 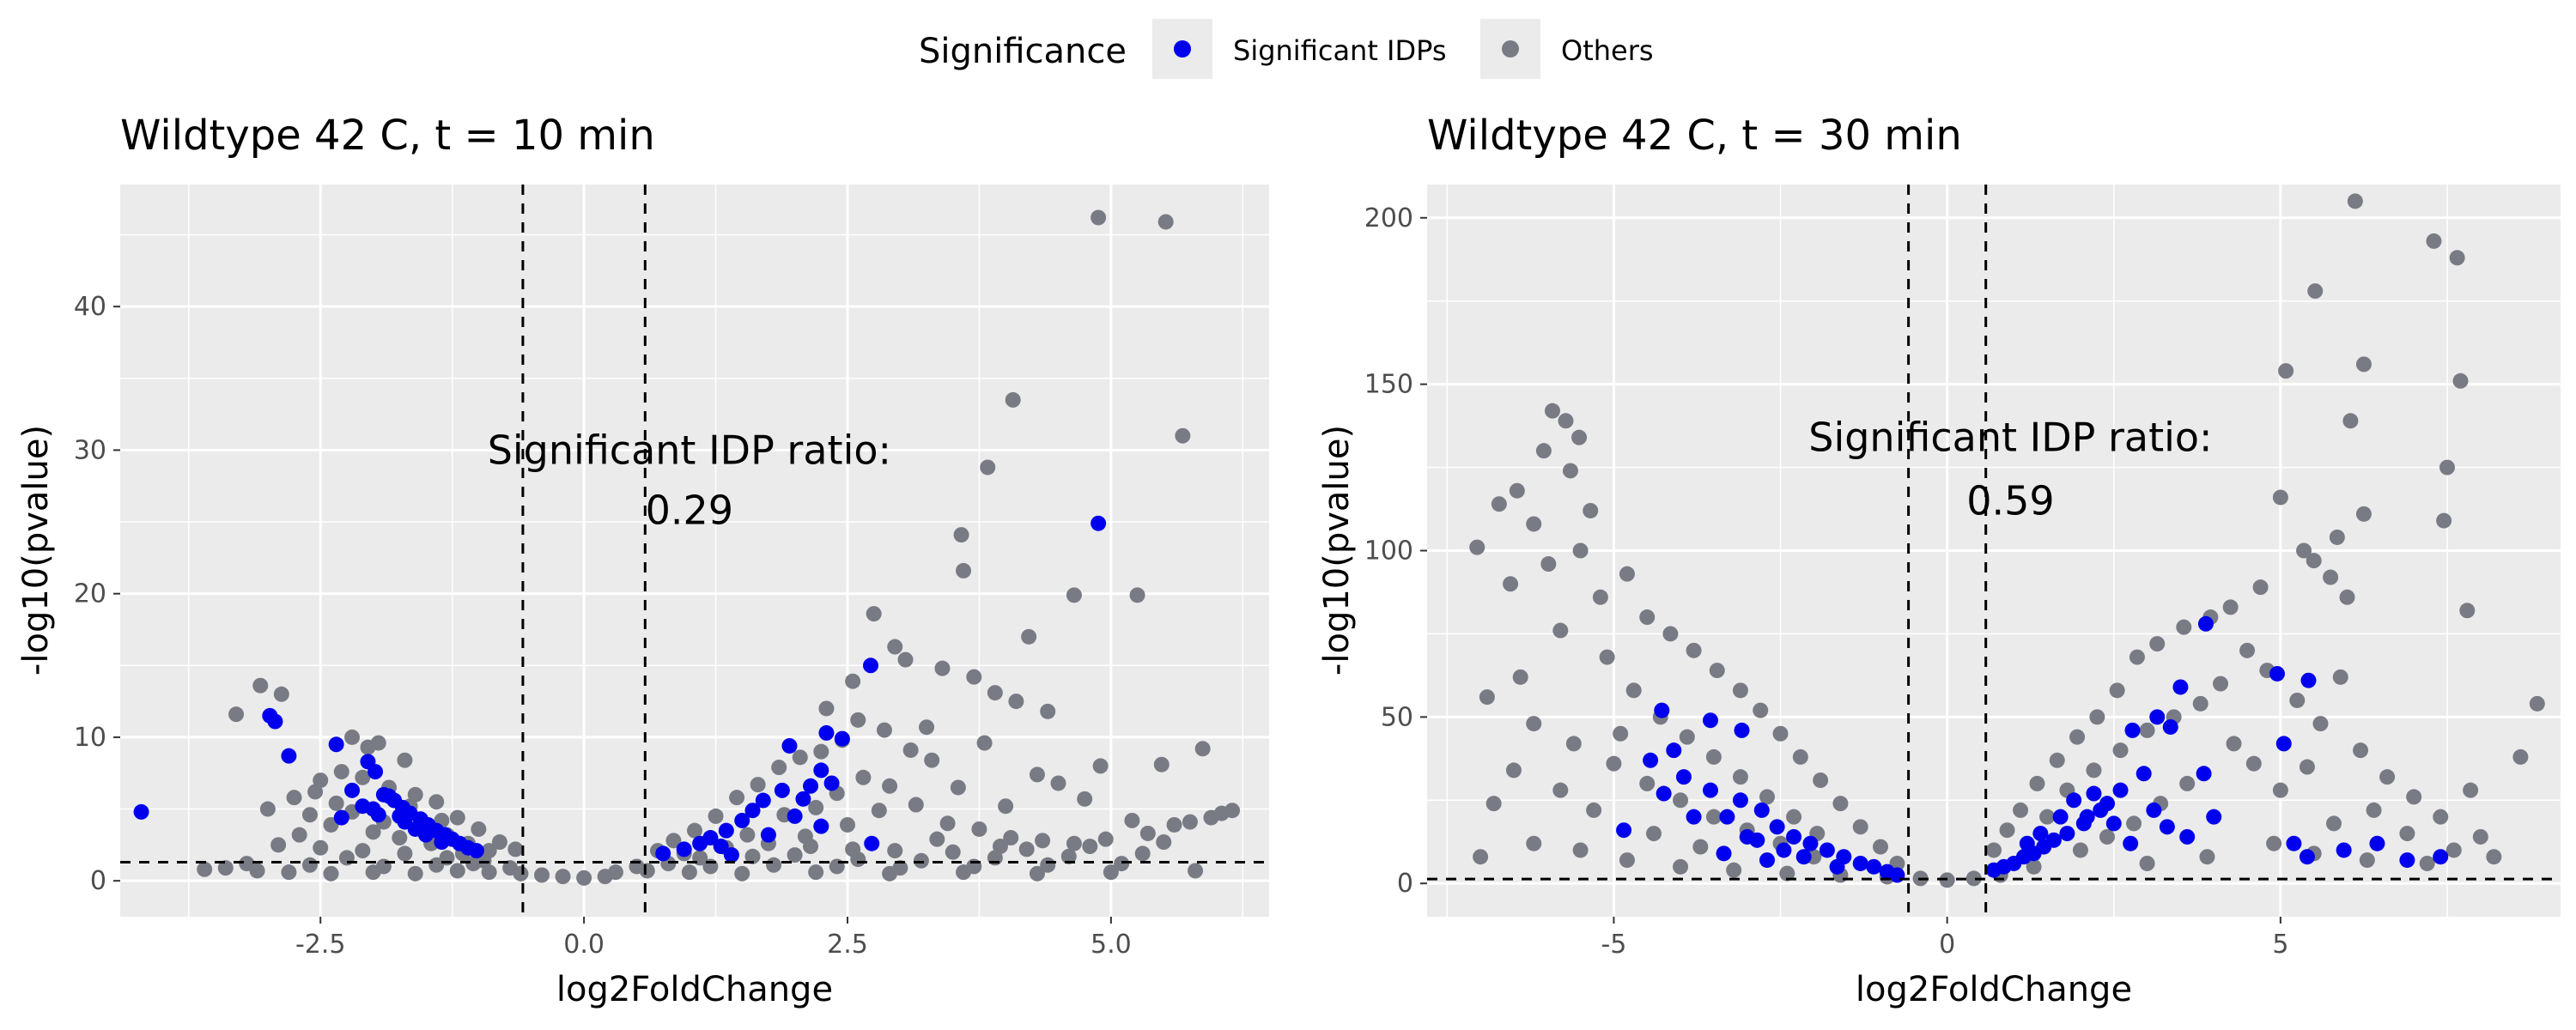 What do you see at coordinates (620, 689) in the screenshot?
I see `points-significant-10min` at bounding box center [620, 689].